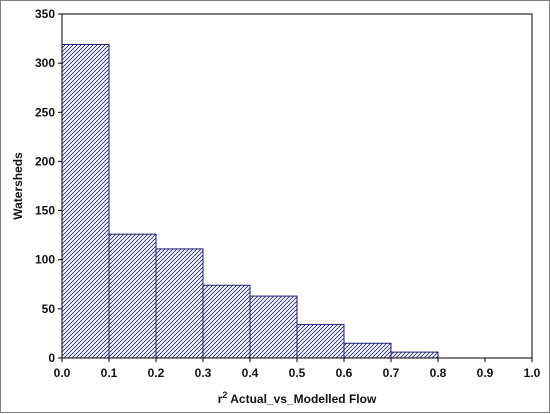 Image resolution: width=550 pixels, height=414 pixels. I want to click on y-tick-label-2: 100, so click(45, 260).